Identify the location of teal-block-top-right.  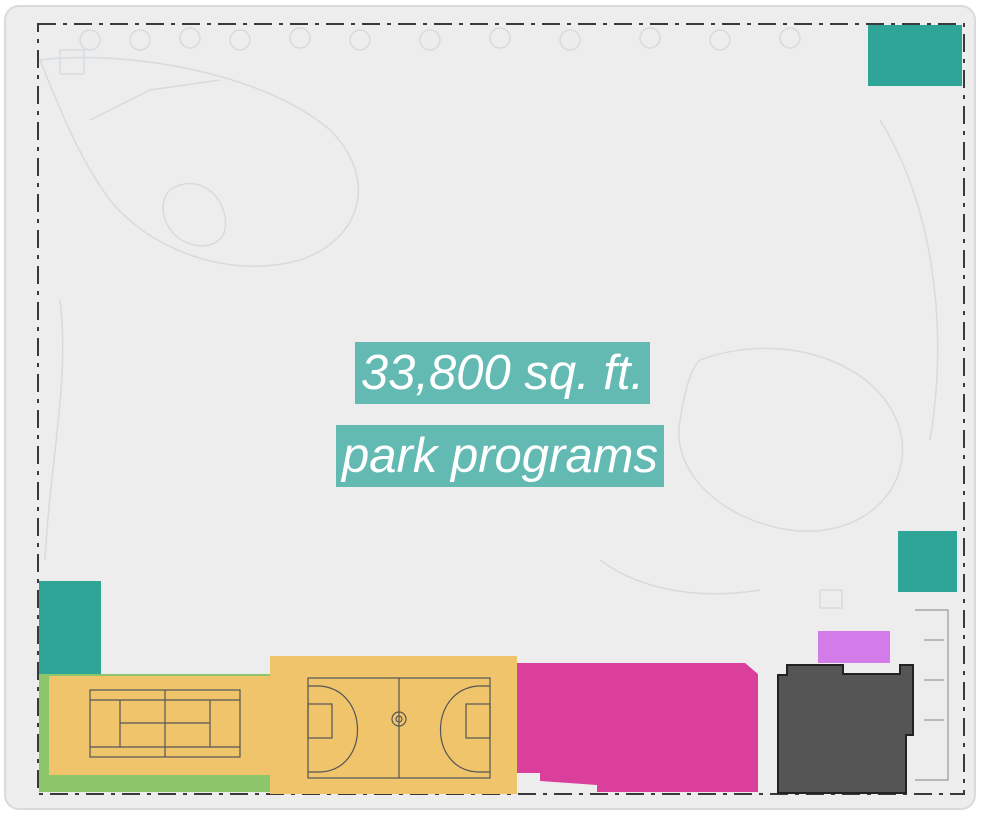
(915, 55).